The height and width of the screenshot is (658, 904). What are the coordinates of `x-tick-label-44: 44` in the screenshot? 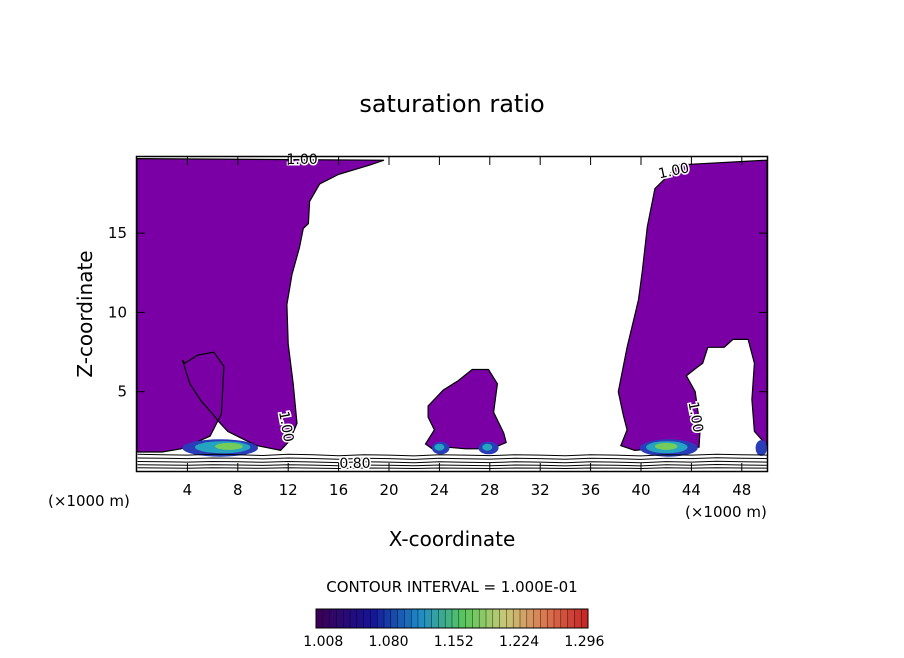 It's located at (691, 490).